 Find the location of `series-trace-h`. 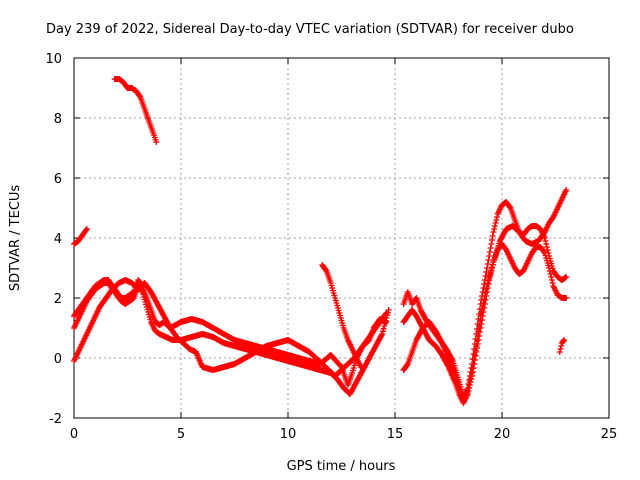

series-trace-h is located at coordinates (80, 236).